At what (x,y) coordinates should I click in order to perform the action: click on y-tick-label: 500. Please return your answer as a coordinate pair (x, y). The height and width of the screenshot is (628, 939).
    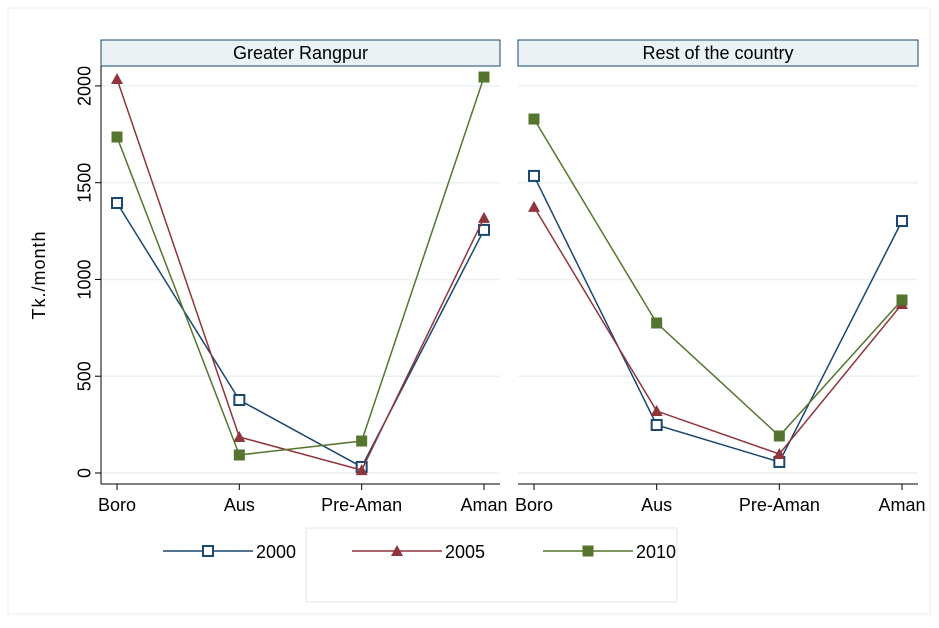
    Looking at the image, I should click on (85, 376).